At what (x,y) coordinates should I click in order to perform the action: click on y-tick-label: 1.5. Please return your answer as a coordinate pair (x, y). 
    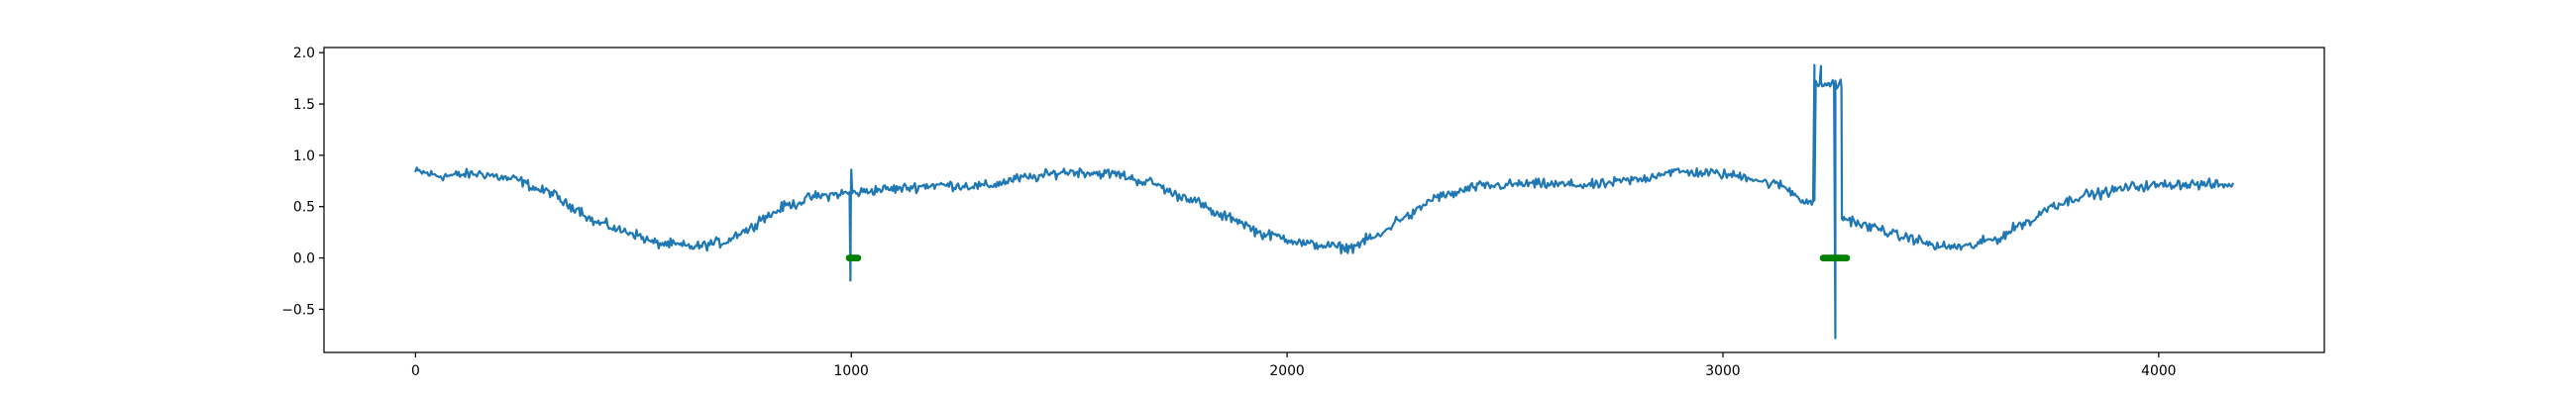
    Looking at the image, I should click on (304, 105).